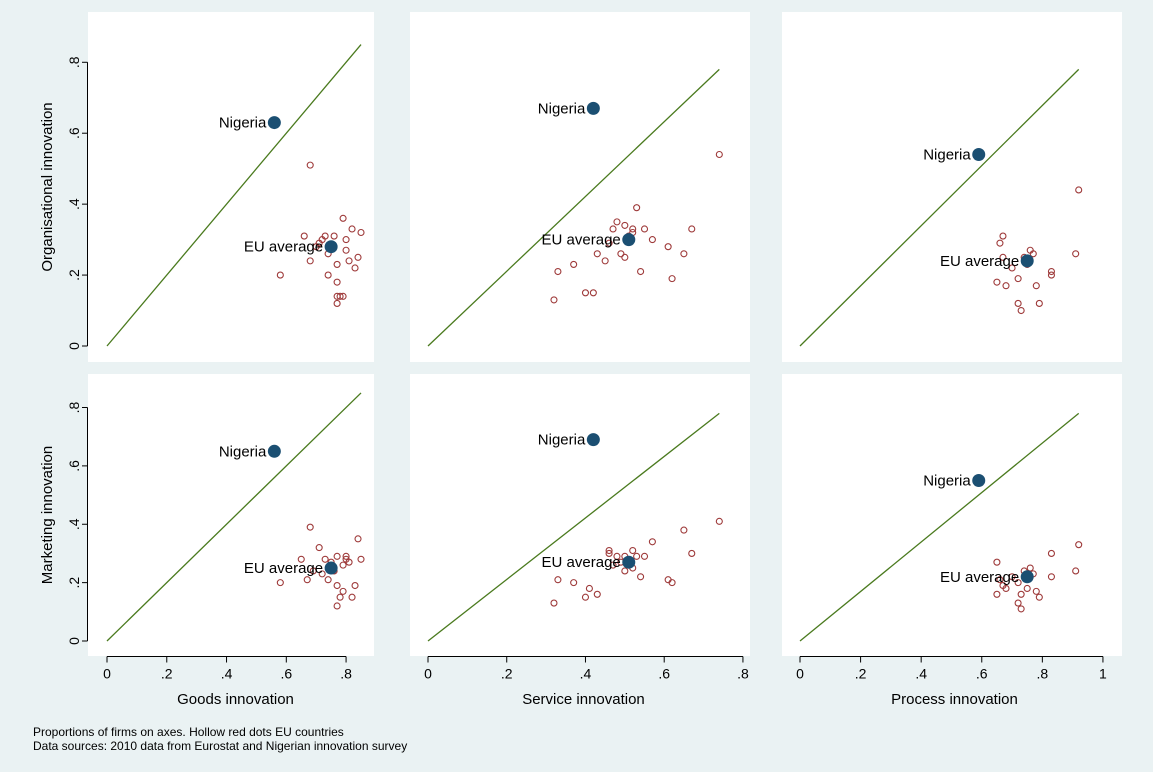 The image size is (1153, 772). I want to click on panel-1-y-tick-label: .2, so click(74, 275).